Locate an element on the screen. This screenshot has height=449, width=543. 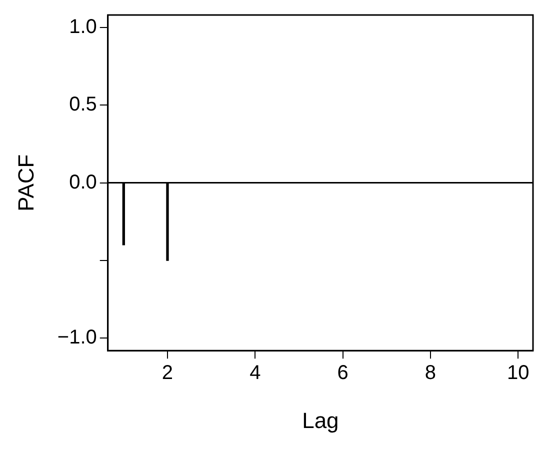
x-tick-label: 6 is located at coordinates (342, 373).